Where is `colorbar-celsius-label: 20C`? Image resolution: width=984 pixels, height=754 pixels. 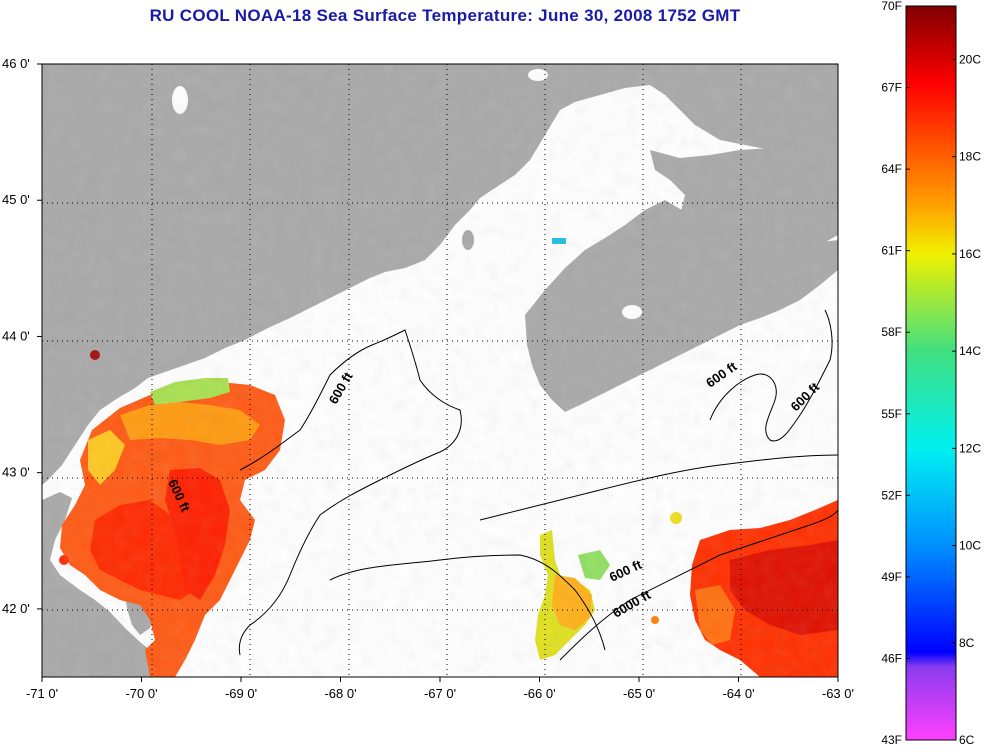 colorbar-celsius-label: 20C is located at coordinates (970, 59).